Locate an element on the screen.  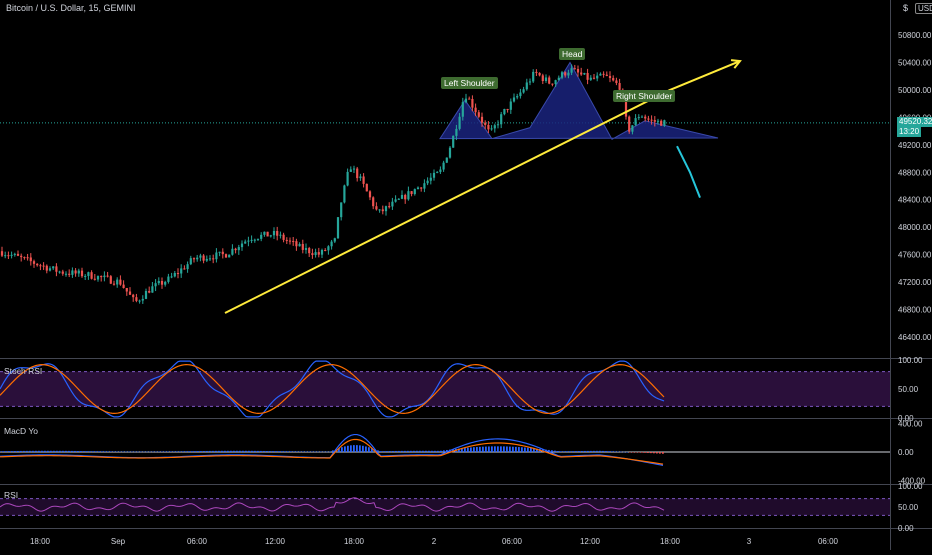
time-axis-tick: 3 is located at coordinates (749, 541).